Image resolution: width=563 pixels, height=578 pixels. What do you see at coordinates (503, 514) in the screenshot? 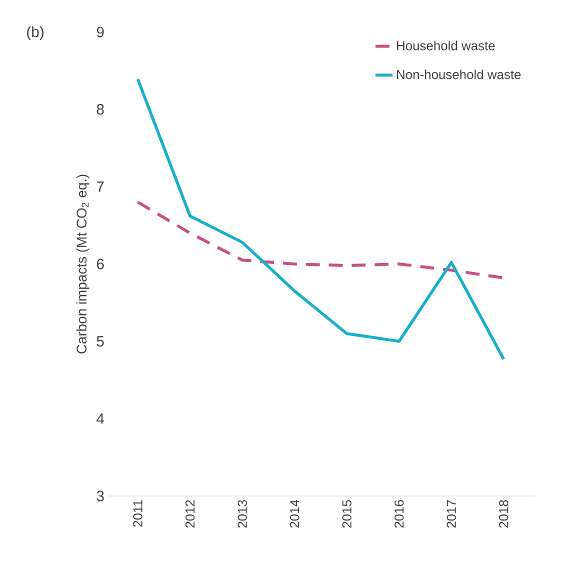
I see `x-tick-label: 2018` at bounding box center [503, 514].